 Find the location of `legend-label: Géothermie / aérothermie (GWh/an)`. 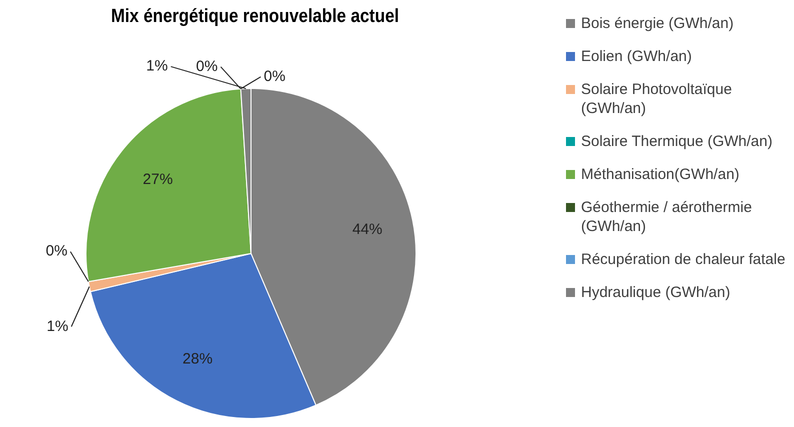

legend-label: Géothermie / aérothermie (GWh/an) is located at coordinates (667, 217).